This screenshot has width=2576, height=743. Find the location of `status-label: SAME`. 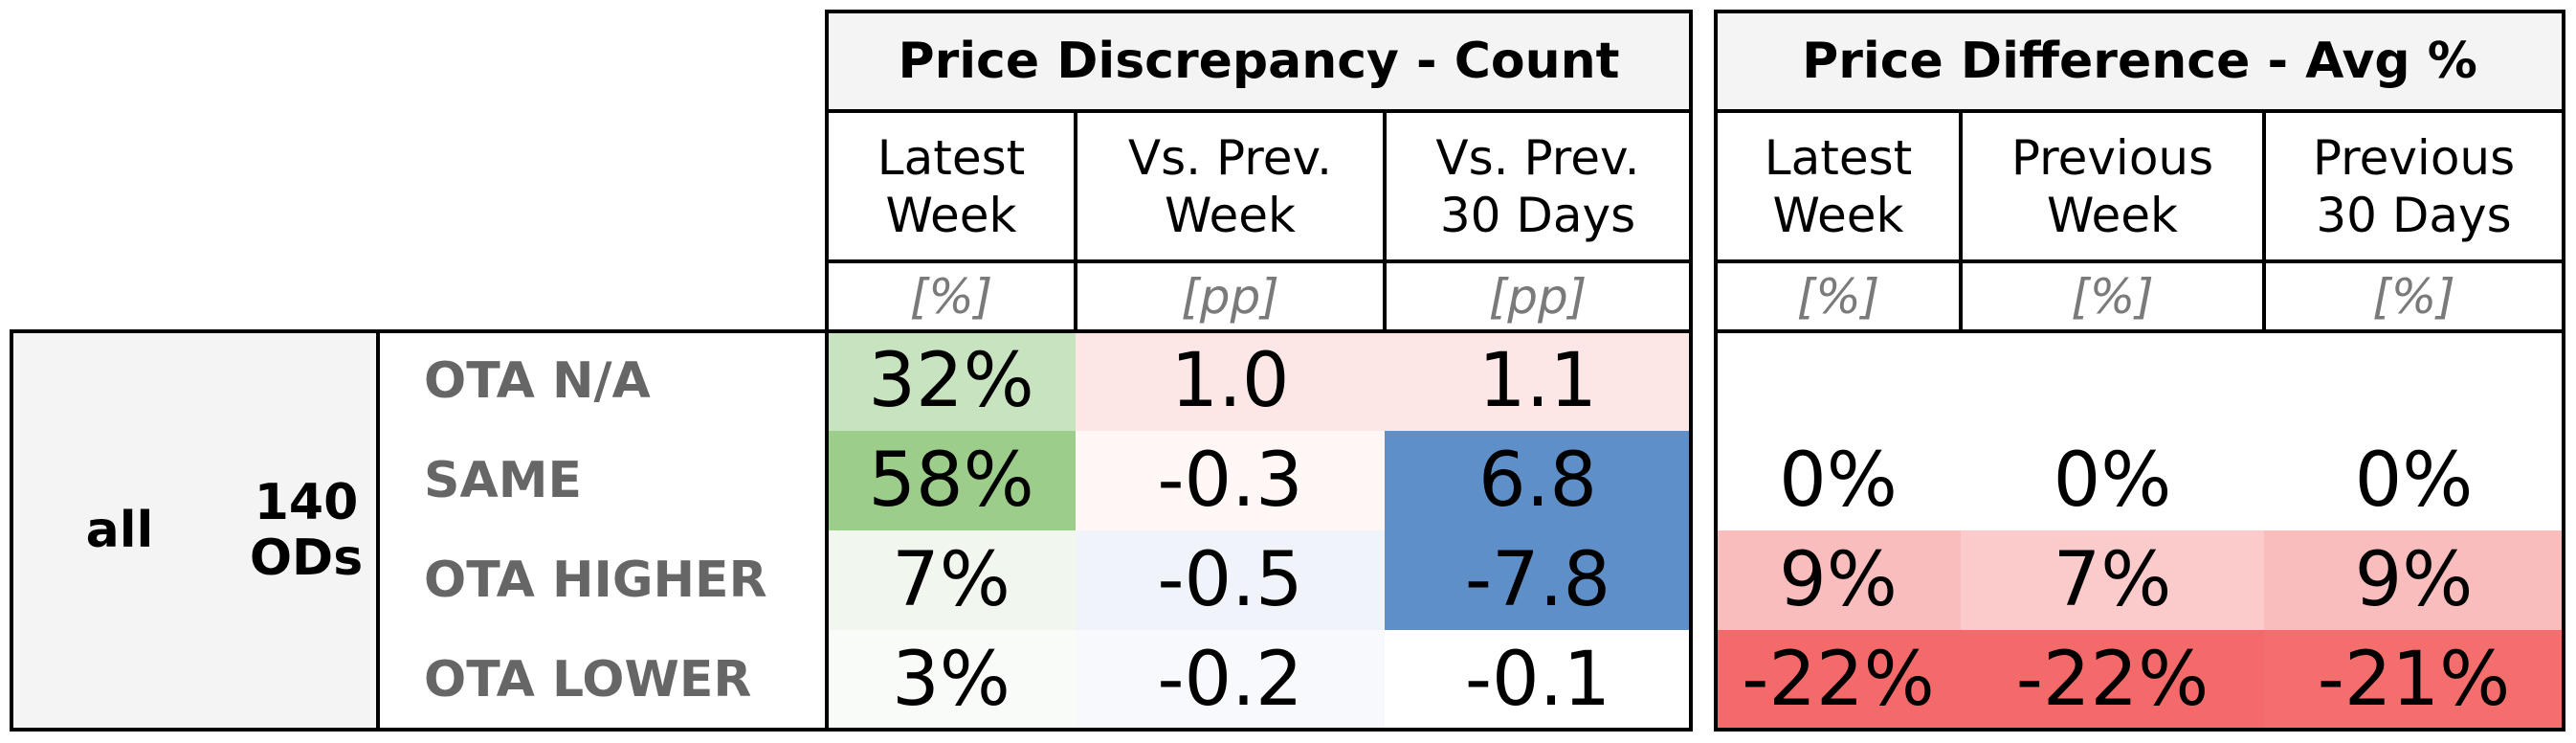

status-label: SAME is located at coordinates (503, 480).